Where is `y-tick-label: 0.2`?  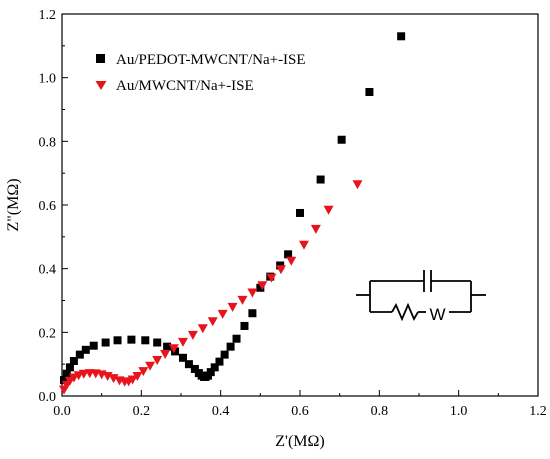
y-tick-label: 0.2 is located at coordinates (48, 333).